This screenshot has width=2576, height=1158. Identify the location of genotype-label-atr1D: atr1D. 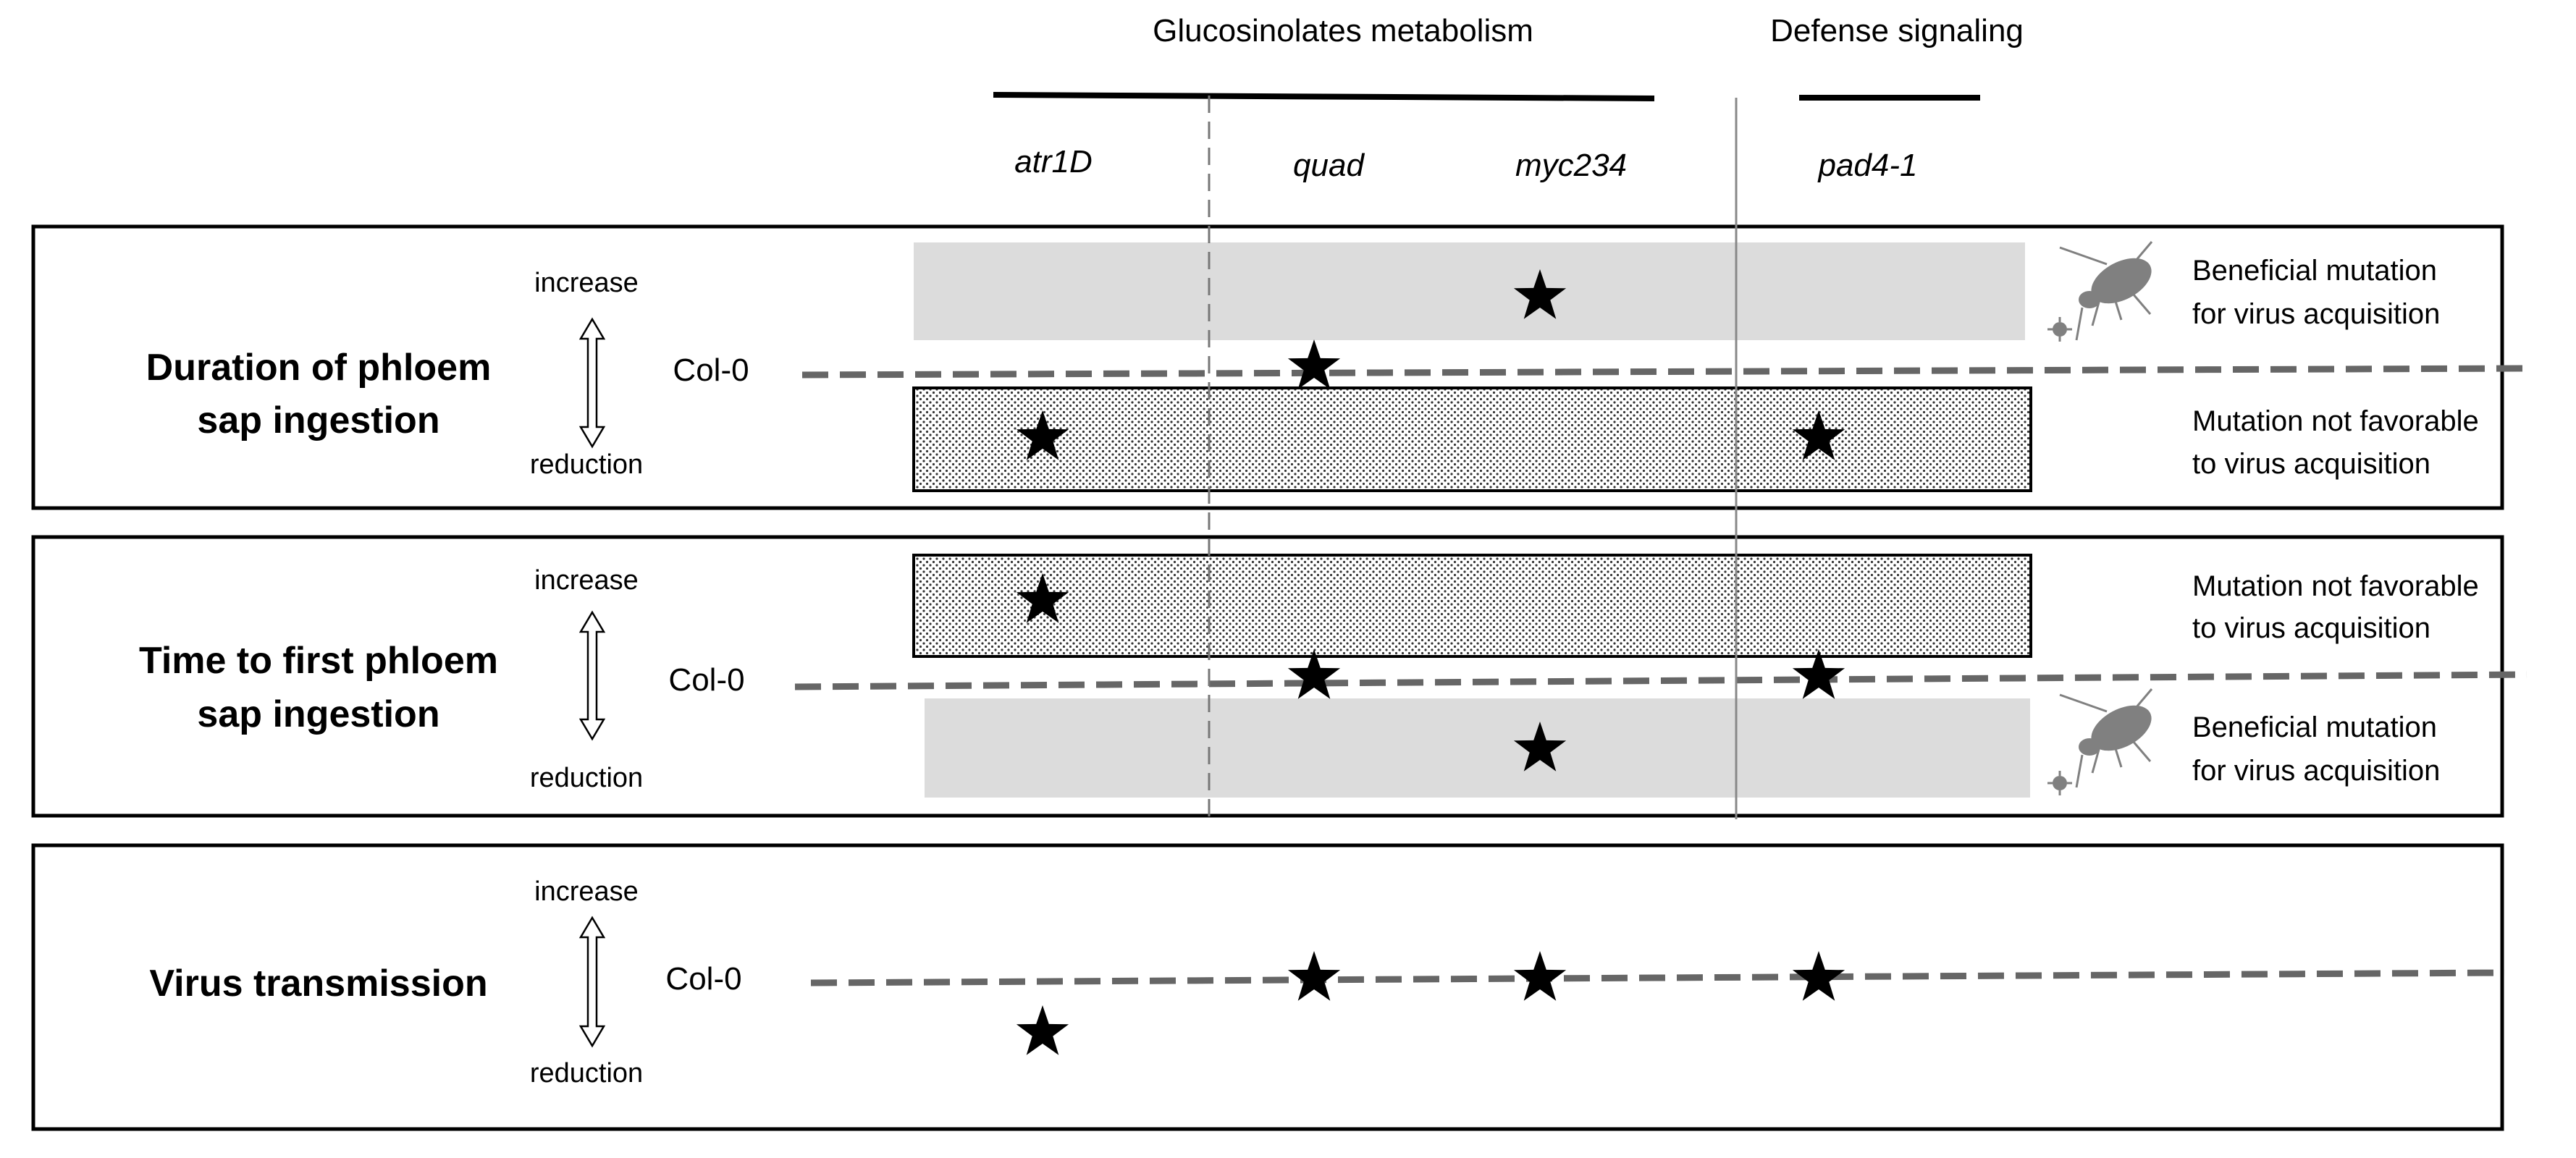
(1053, 161).